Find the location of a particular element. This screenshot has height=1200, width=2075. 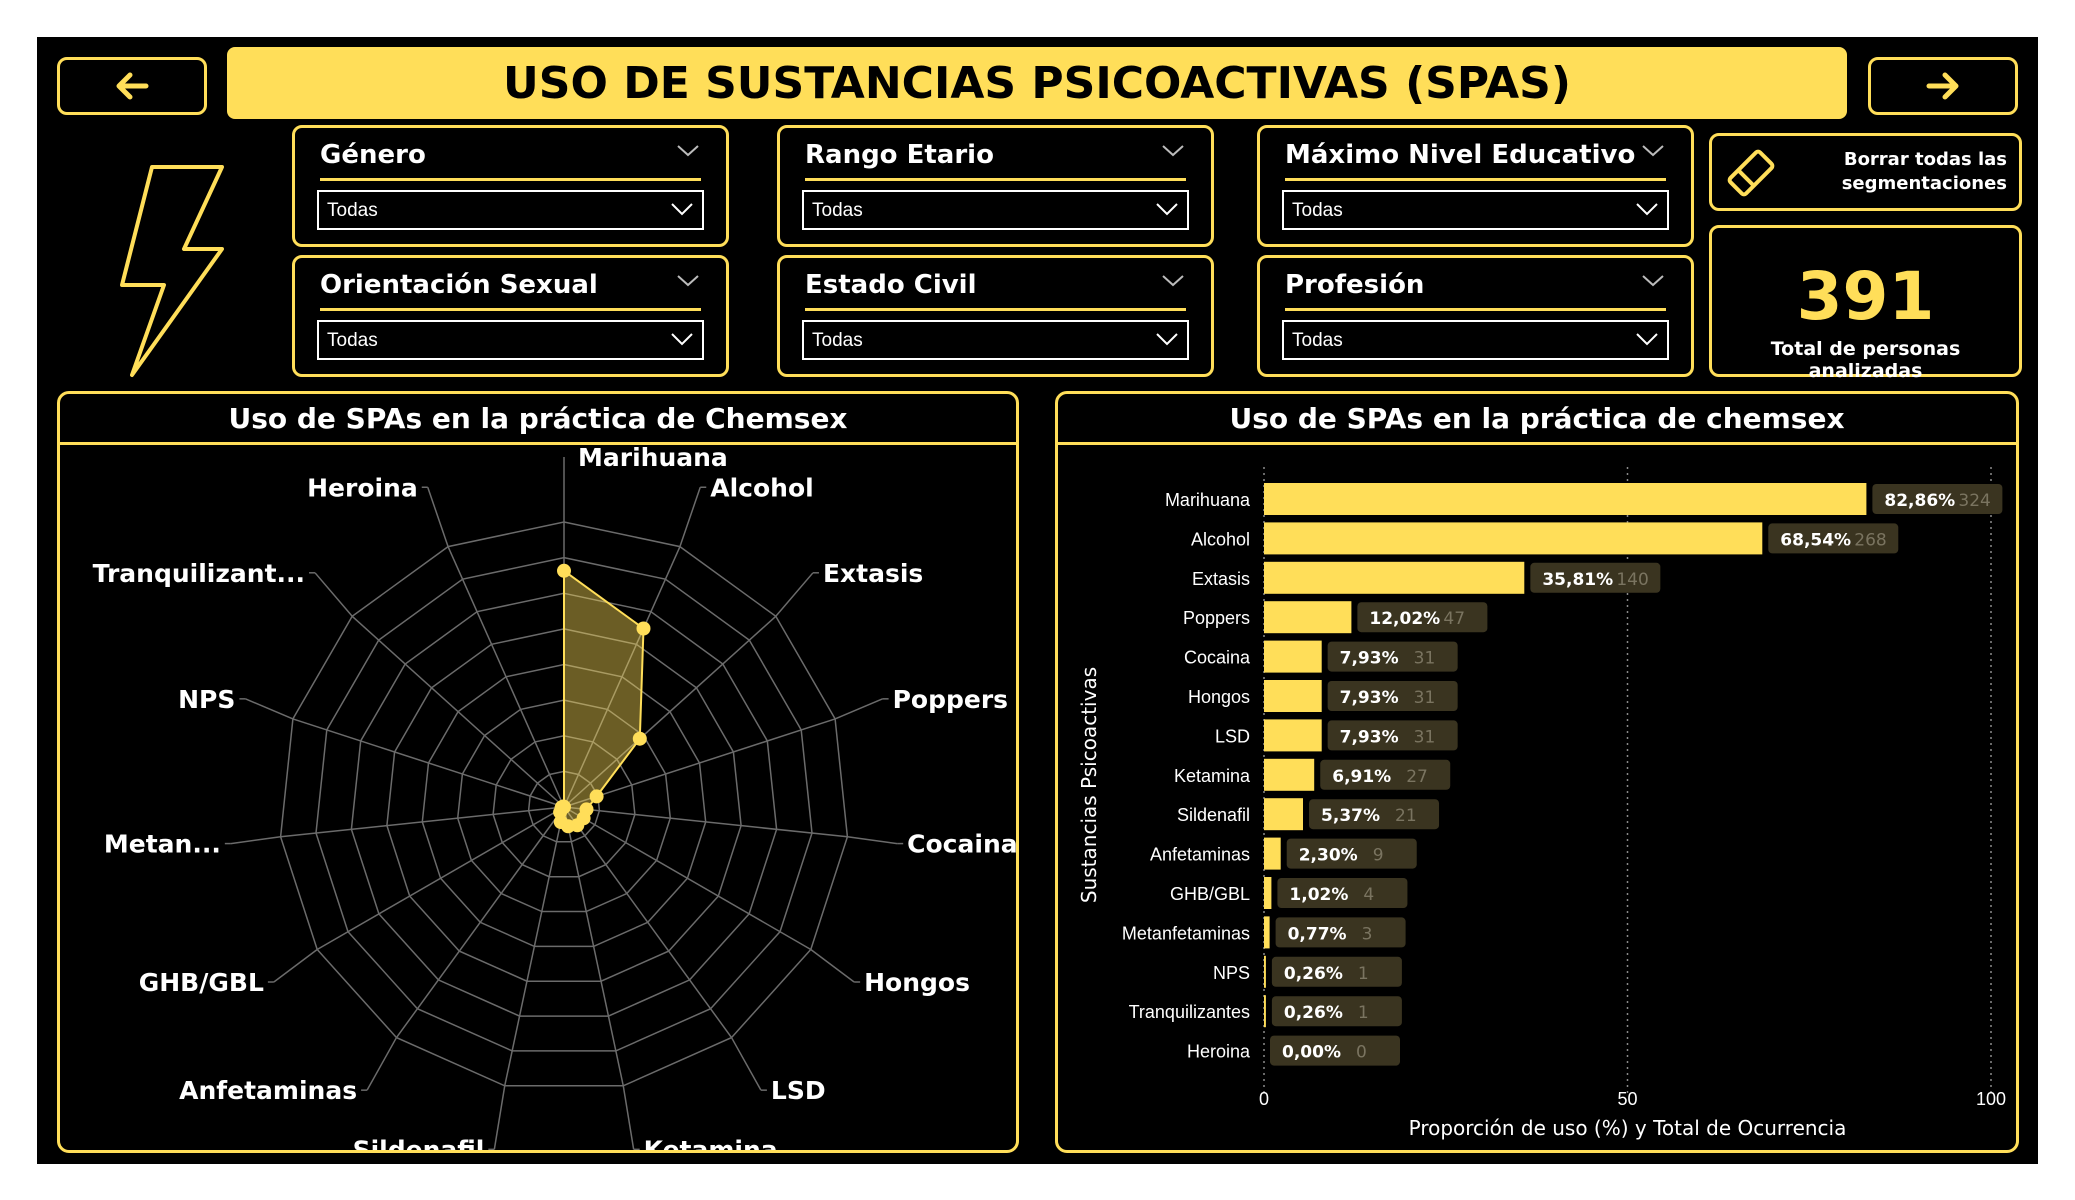

forward-button is located at coordinates (1943, 86).